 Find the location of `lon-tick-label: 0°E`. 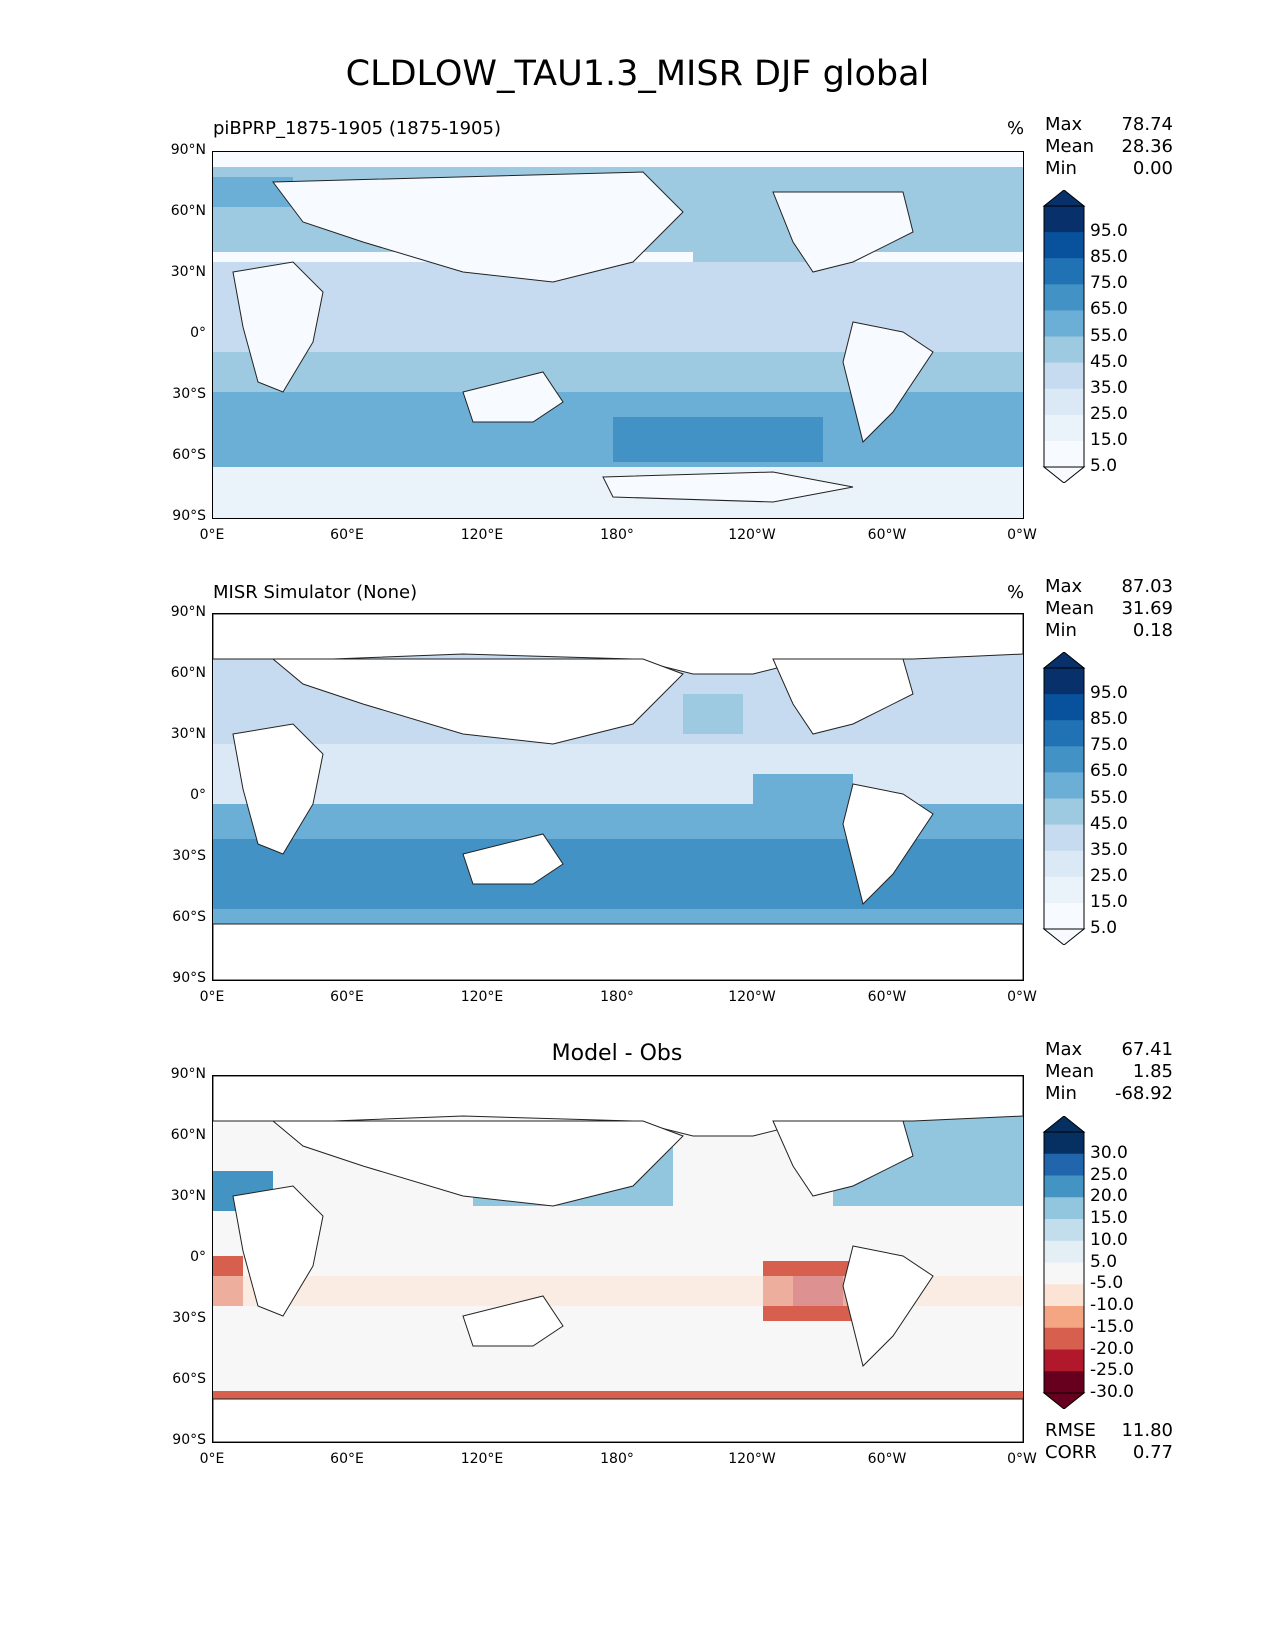

lon-tick-label: 0°E is located at coordinates (212, 997).